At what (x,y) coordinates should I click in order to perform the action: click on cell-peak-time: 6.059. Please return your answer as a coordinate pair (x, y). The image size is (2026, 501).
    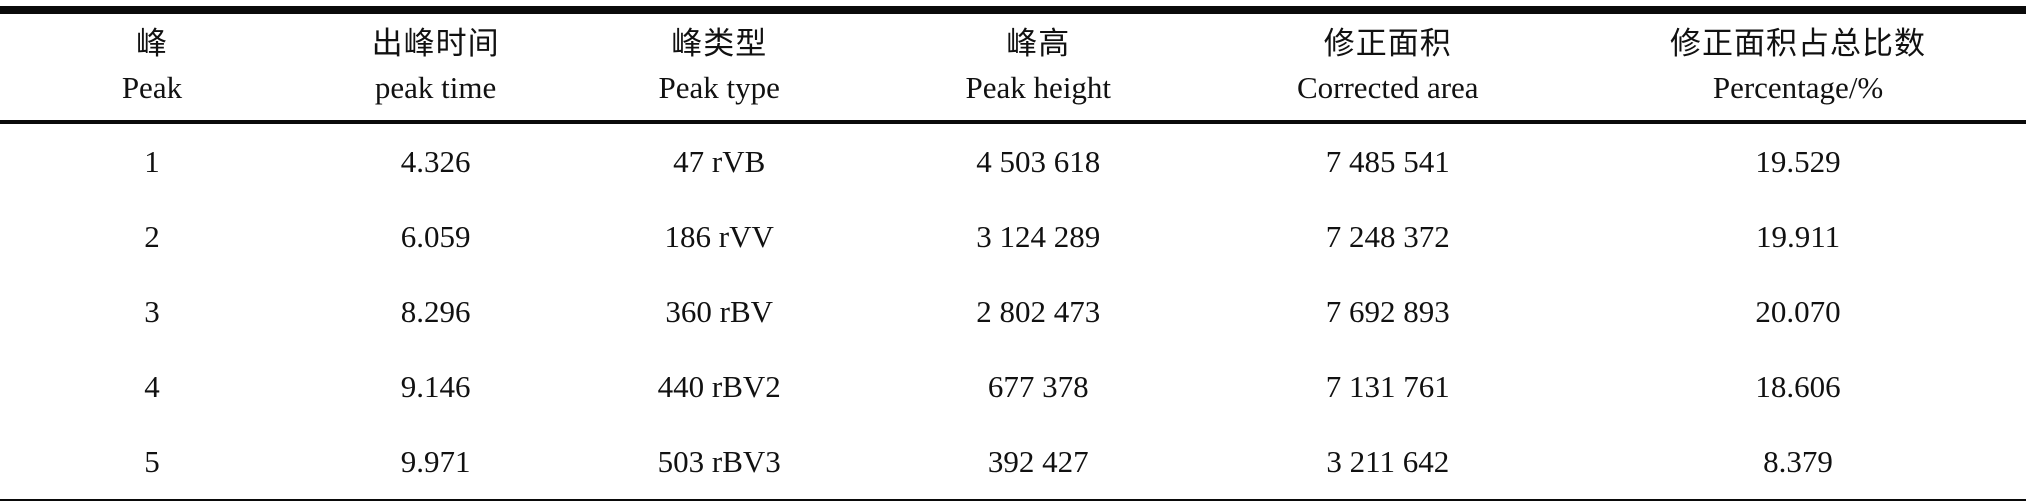
    Looking at the image, I should click on (435, 236).